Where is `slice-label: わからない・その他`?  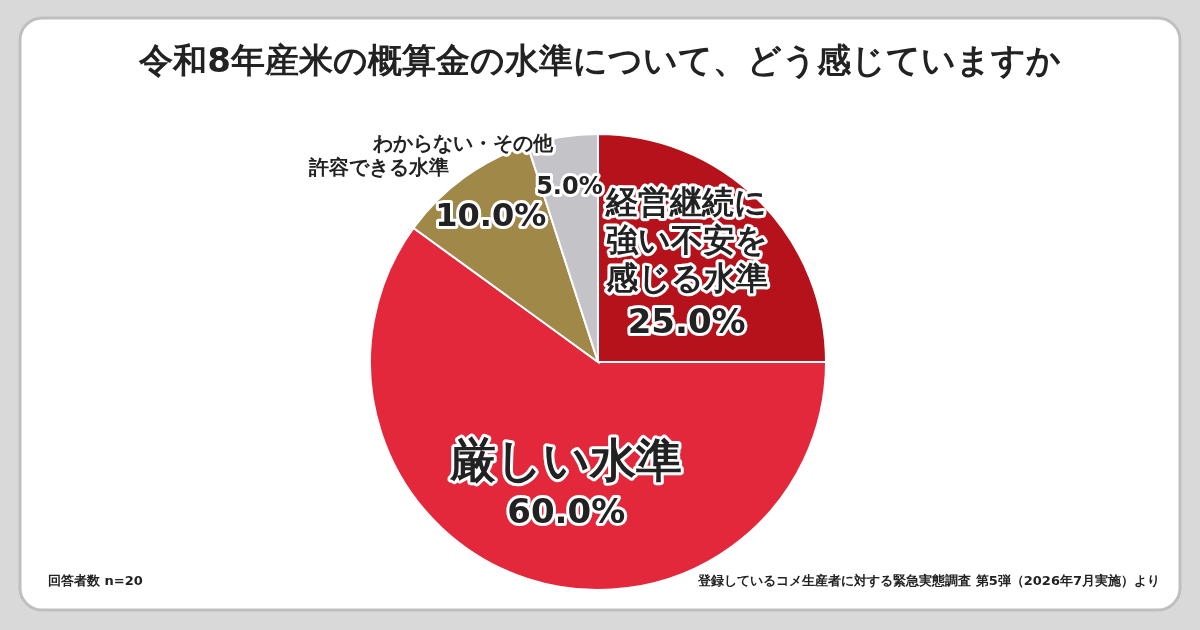 slice-label: わからない・その他 is located at coordinates (462, 142).